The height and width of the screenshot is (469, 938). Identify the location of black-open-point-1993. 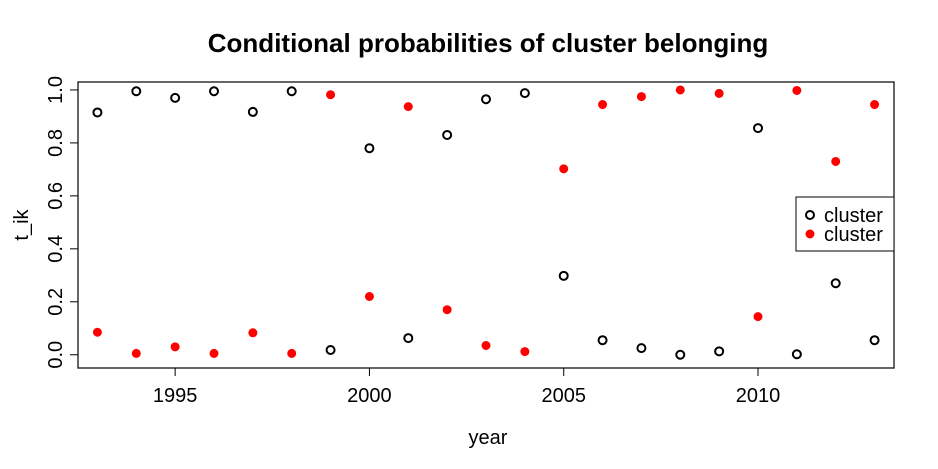
(97, 112).